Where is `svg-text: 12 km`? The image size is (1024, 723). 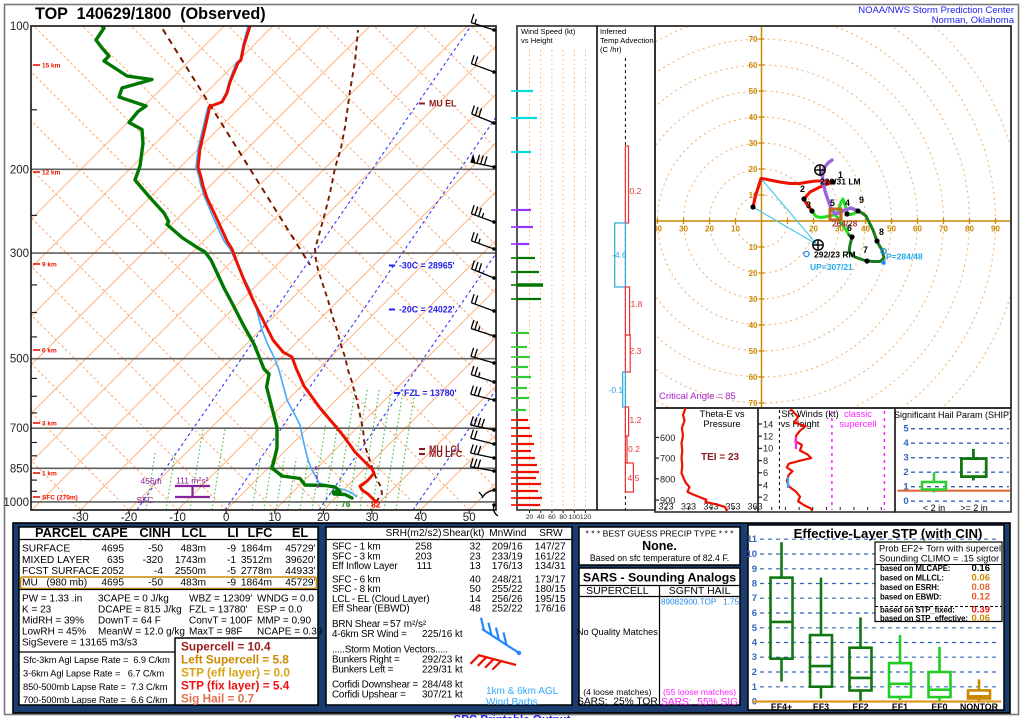 svg-text: 12 km is located at coordinates (51, 173).